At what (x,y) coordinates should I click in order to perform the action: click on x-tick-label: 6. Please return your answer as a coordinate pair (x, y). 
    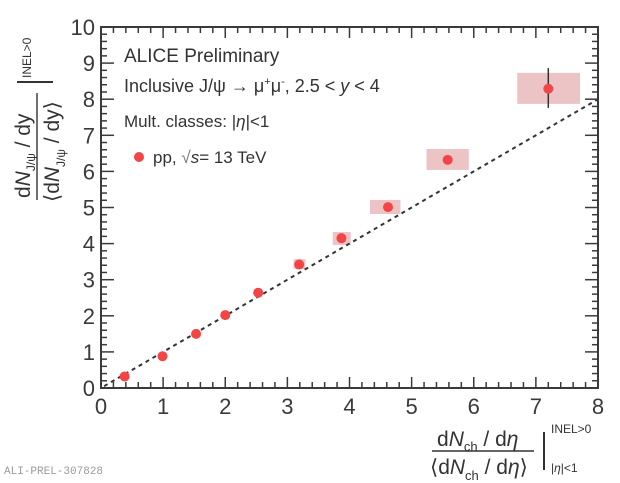
    Looking at the image, I should click on (474, 406).